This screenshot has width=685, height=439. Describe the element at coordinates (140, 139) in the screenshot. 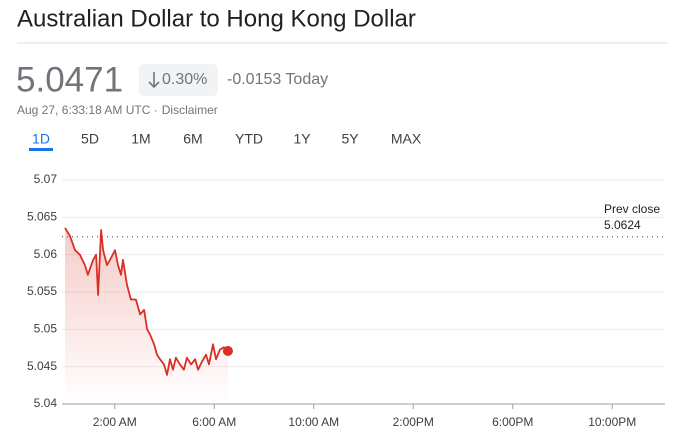

I see `range-tab: 1M` at that location.